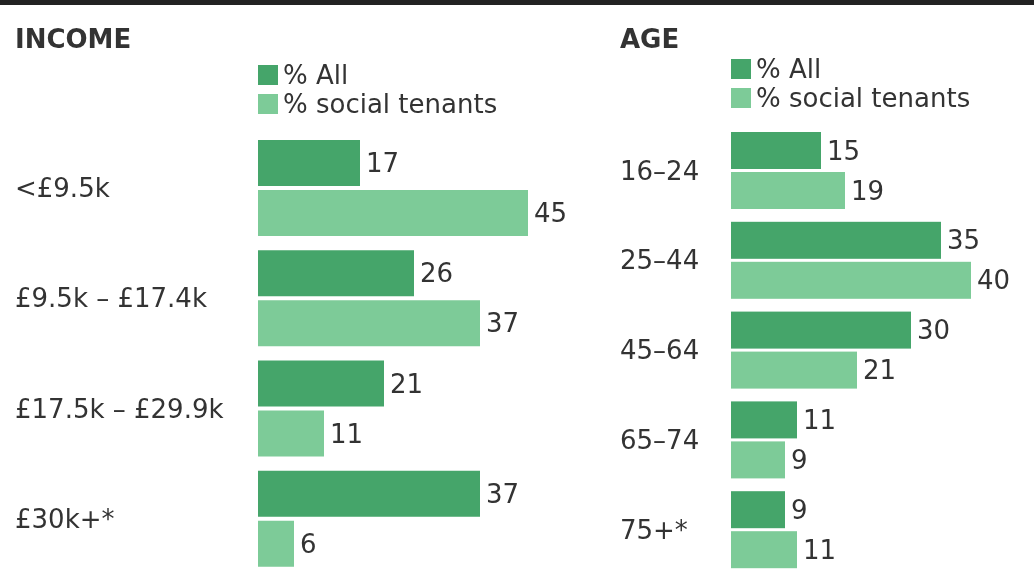 This screenshot has height=581, width=1034. Describe the element at coordinates (650, 39) in the screenshot. I see `chart-title: AGE` at that location.